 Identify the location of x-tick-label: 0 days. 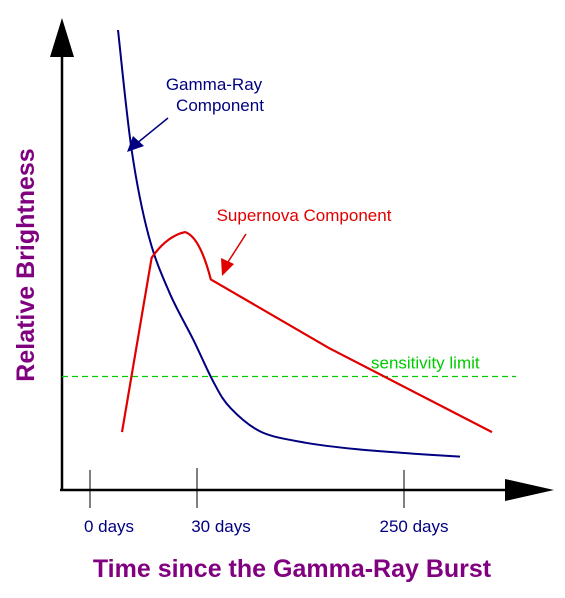
(109, 526).